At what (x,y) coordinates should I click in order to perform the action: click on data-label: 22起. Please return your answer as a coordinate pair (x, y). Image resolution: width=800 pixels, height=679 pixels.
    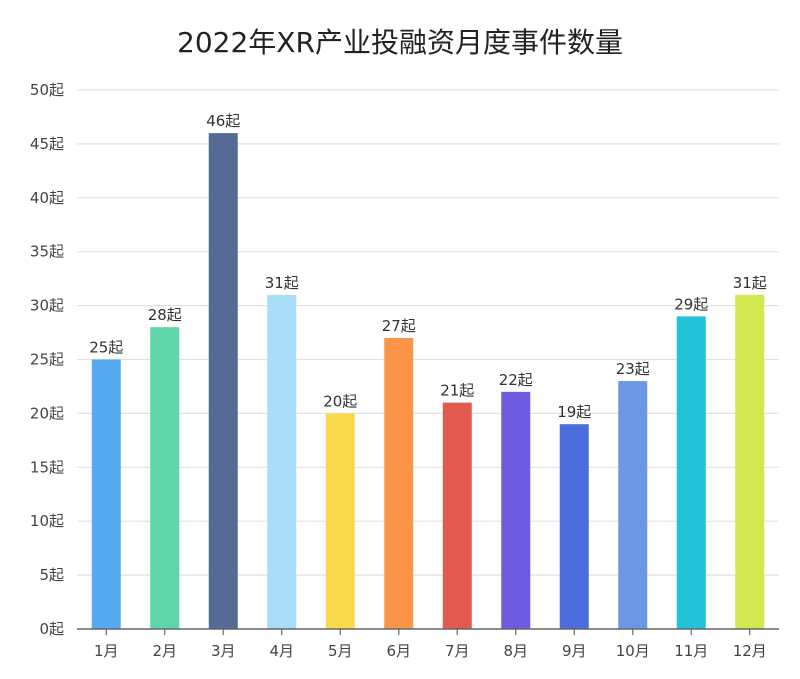
    Looking at the image, I should click on (516, 380).